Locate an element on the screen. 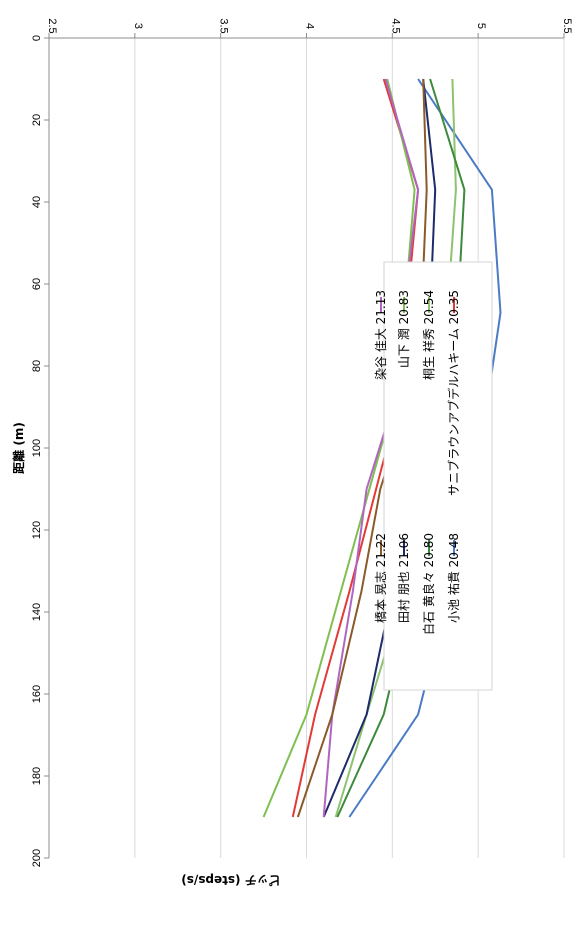 This screenshot has width=584, height=927. legend-label: 染谷 佳大 21.13 is located at coordinates (380, 335).